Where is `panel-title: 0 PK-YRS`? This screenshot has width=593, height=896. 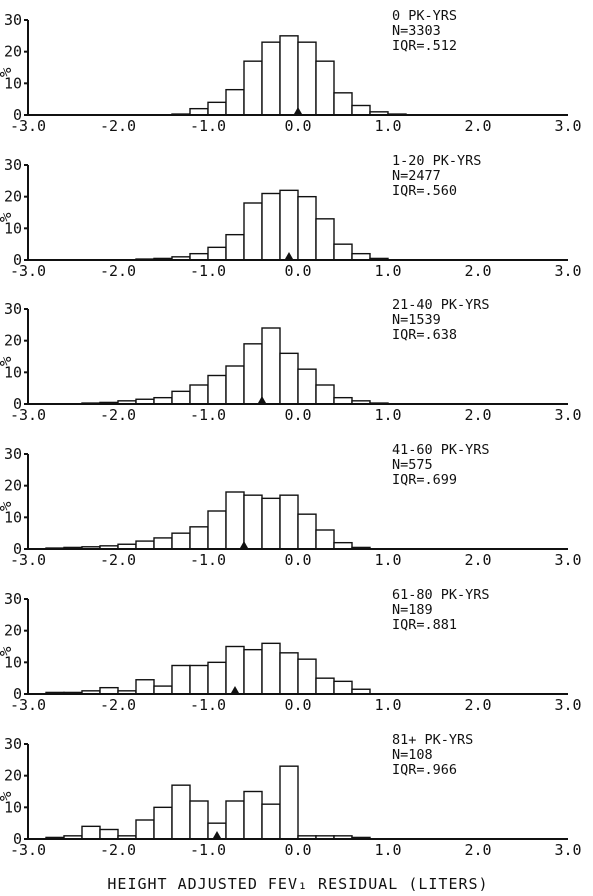
panel-title: 0 PK-YRS is located at coordinates (424, 16).